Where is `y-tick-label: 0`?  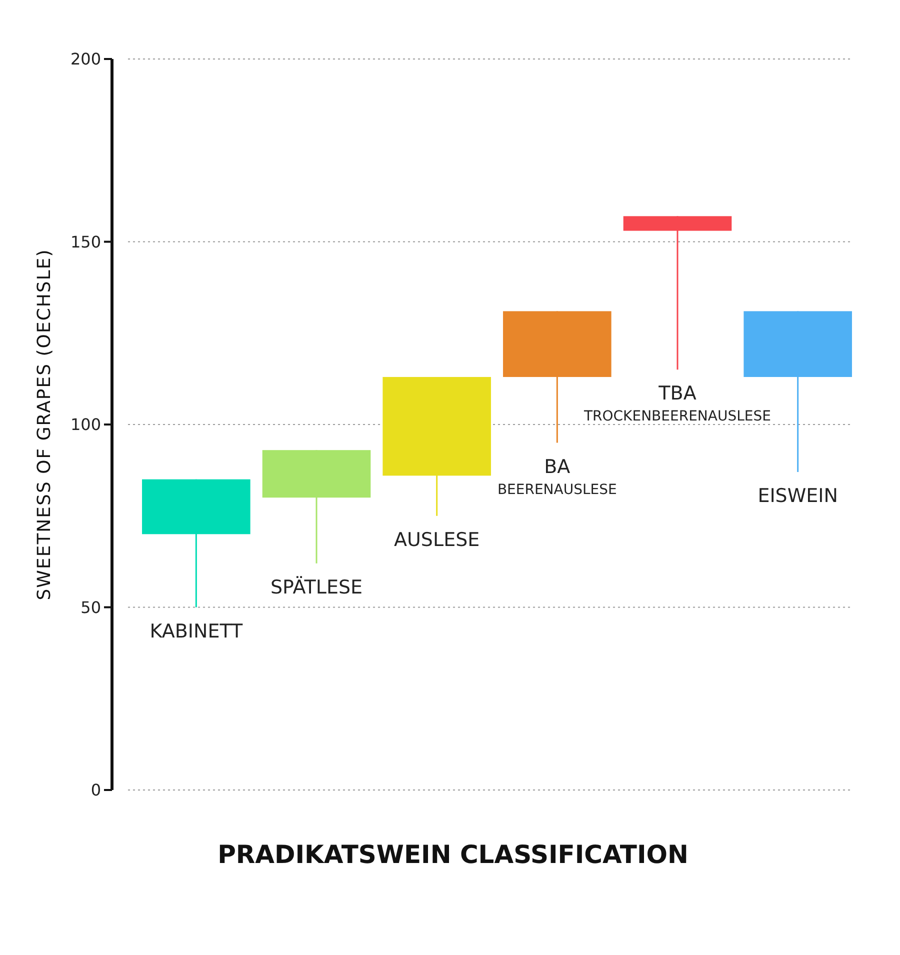
y-tick-label: 0 is located at coordinates (95, 790).